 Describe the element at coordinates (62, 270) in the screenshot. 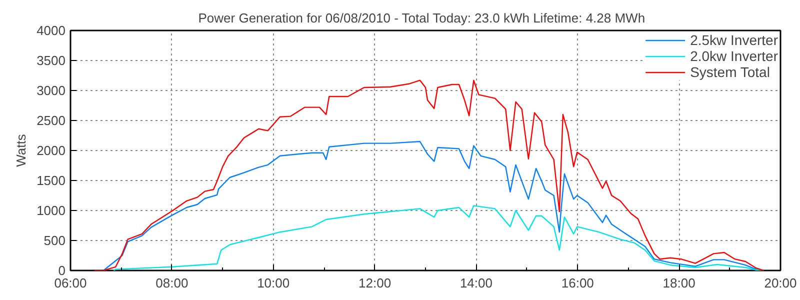

I see `y-tick-label: 0` at that location.